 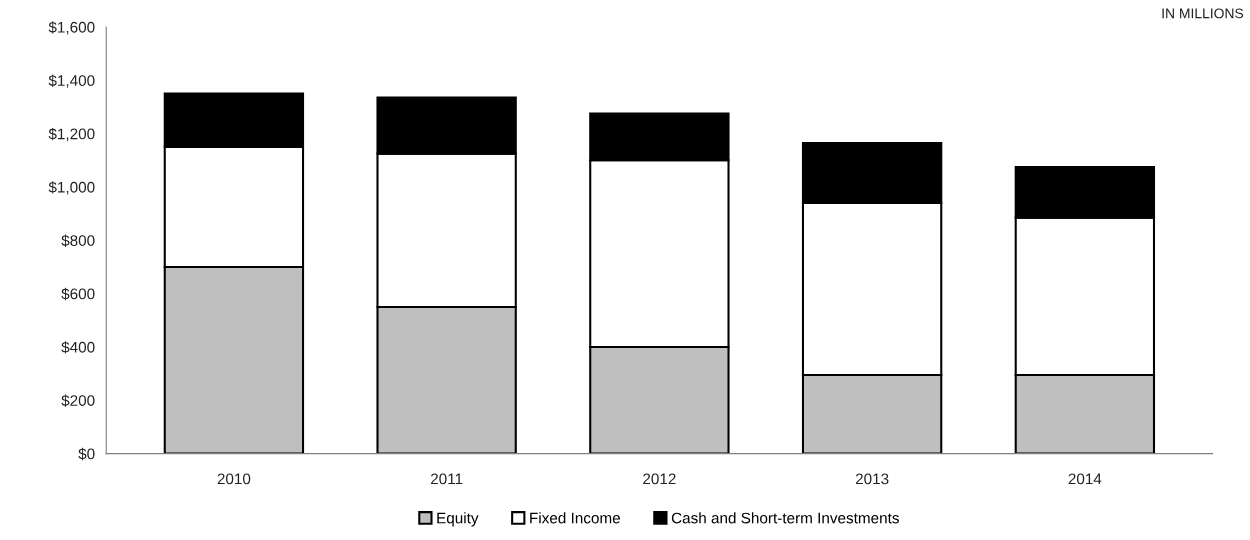 What do you see at coordinates (71, 134) in the screenshot?
I see `y-tick-label: $1,200` at bounding box center [71, 134].